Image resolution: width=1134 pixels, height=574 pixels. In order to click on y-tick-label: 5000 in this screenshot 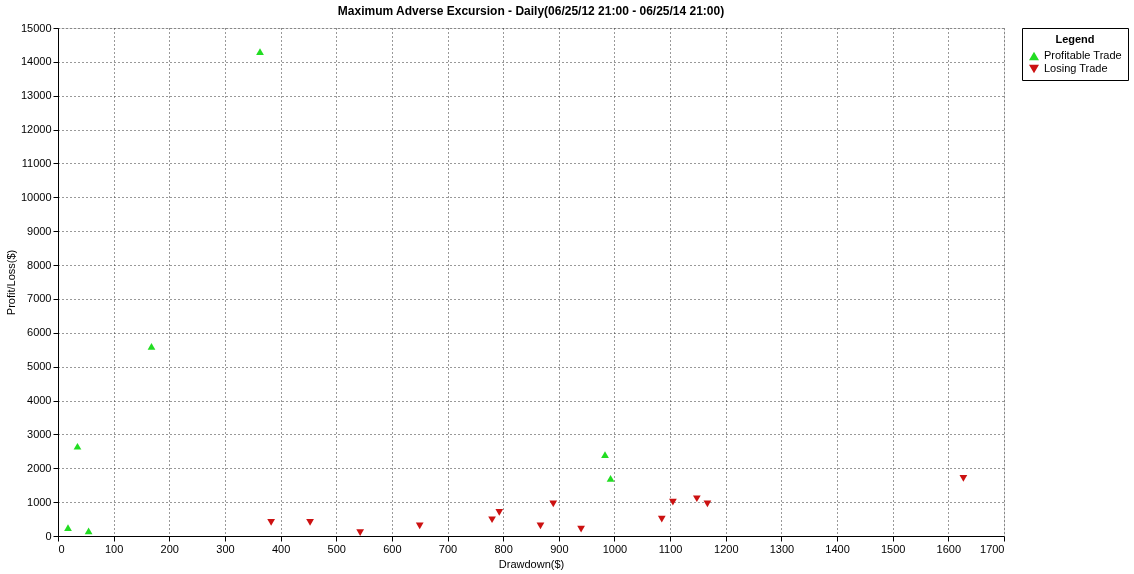, I will do `click(39, 366)`.